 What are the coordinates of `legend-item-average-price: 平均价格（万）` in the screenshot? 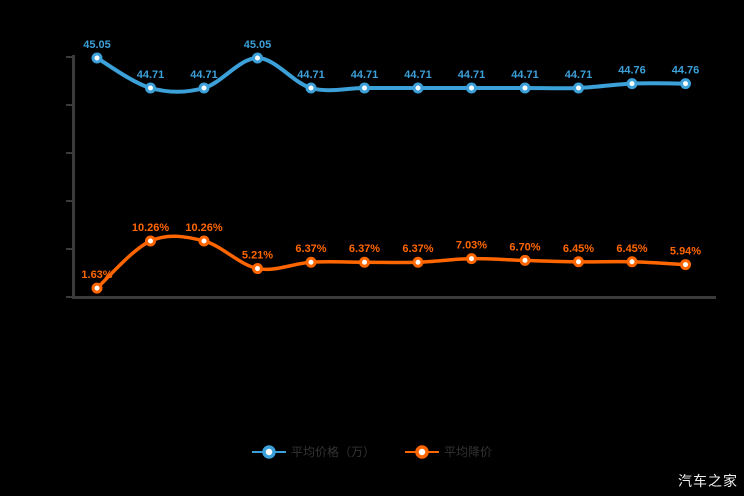 It's located at (313, 452).